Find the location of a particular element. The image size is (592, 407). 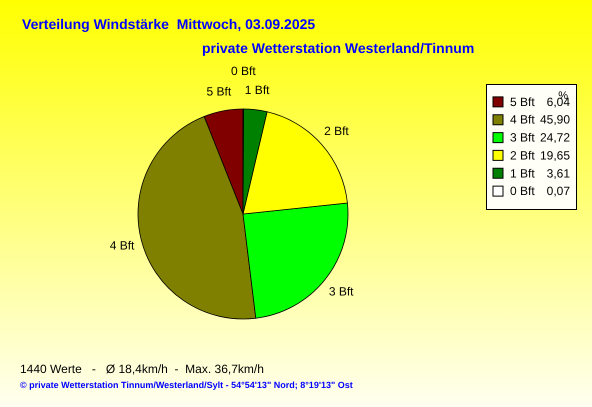

legend-label: 5 Bft is located at coordinates (523, 101).